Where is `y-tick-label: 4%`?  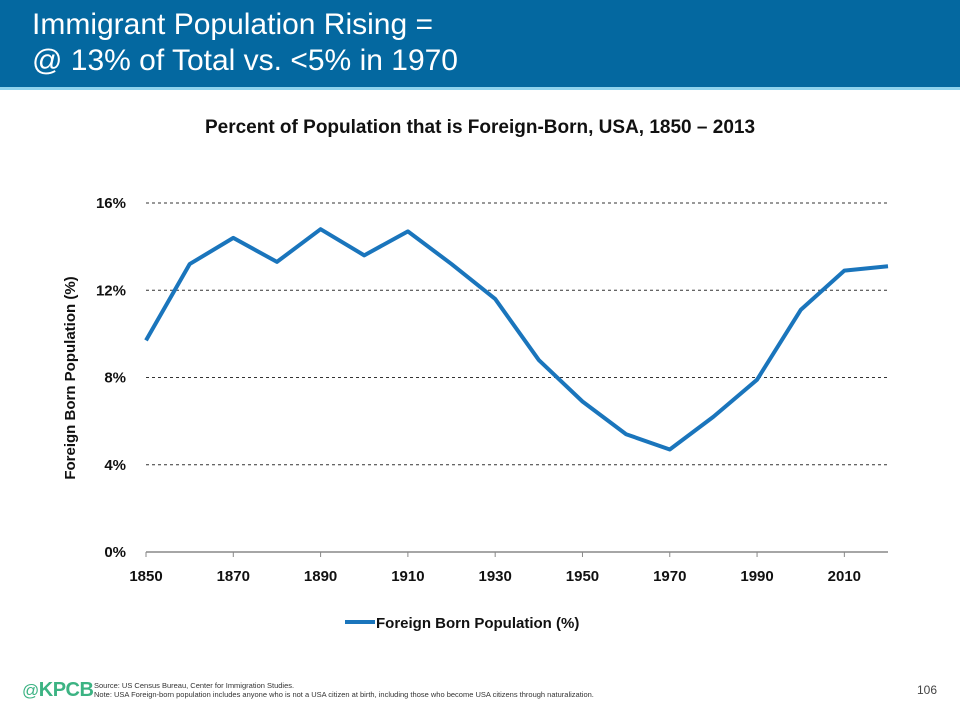 y-tick-label: 4% is located at coordinates (115, 465).